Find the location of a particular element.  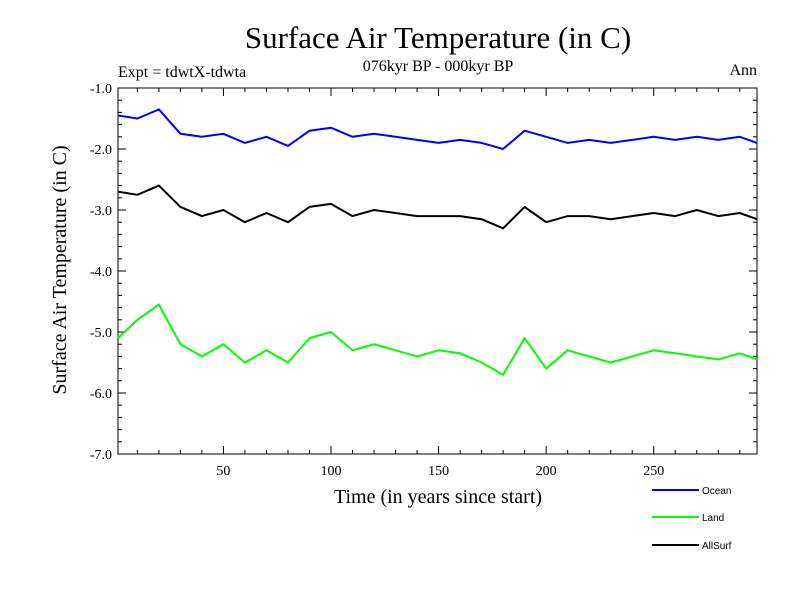

series-line-ocean is located at coordinates (437, 129).